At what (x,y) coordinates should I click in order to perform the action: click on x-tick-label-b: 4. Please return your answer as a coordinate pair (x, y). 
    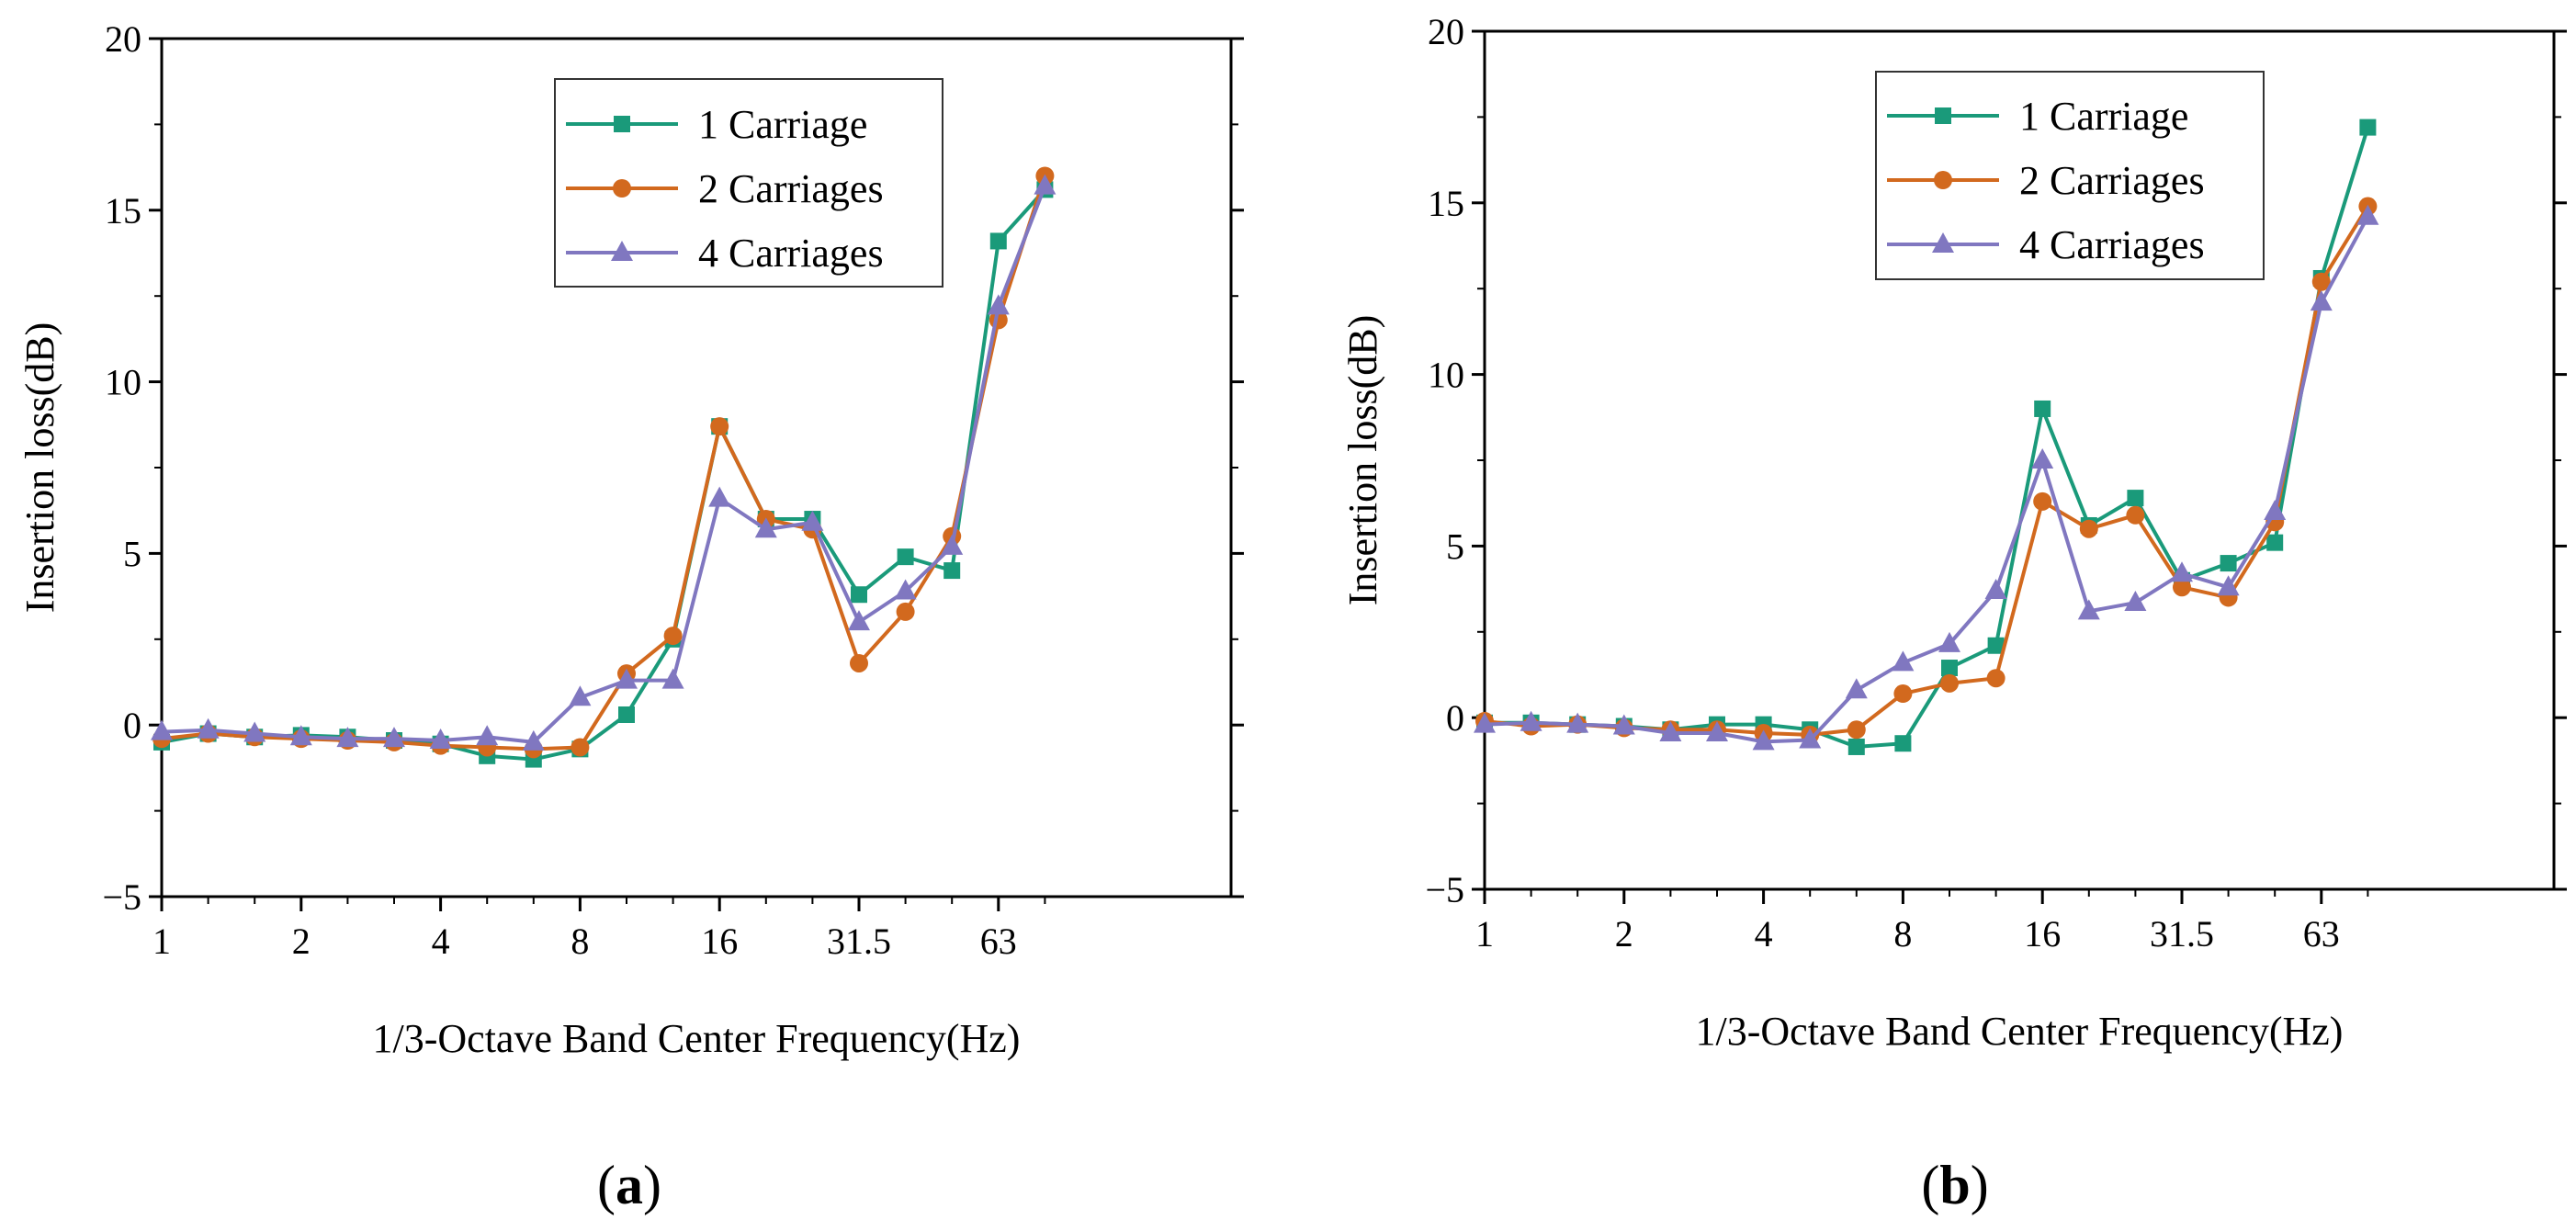
    Looking at the image, I should click on (1764, 934).